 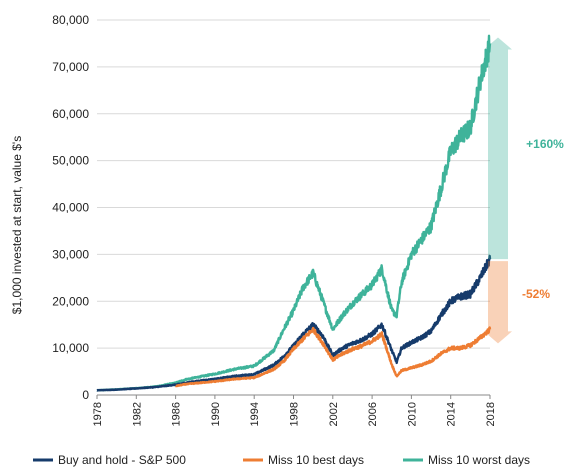 I want to click on x-tick-label: 1998, so click(x=295, y=414).